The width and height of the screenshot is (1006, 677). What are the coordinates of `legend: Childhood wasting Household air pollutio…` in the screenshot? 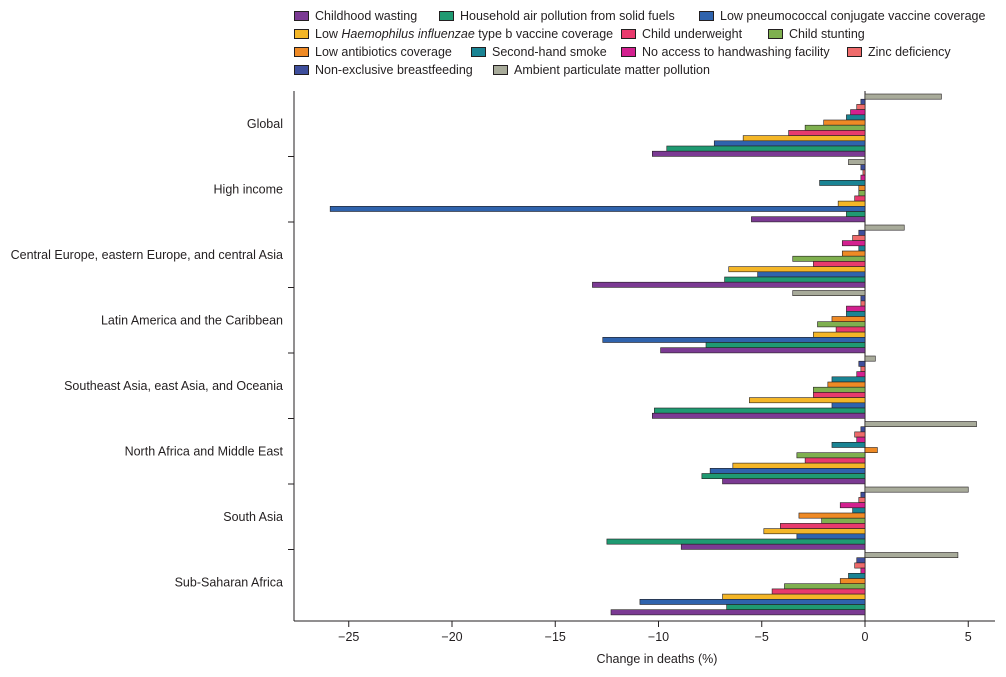 It's located at (649, 45).